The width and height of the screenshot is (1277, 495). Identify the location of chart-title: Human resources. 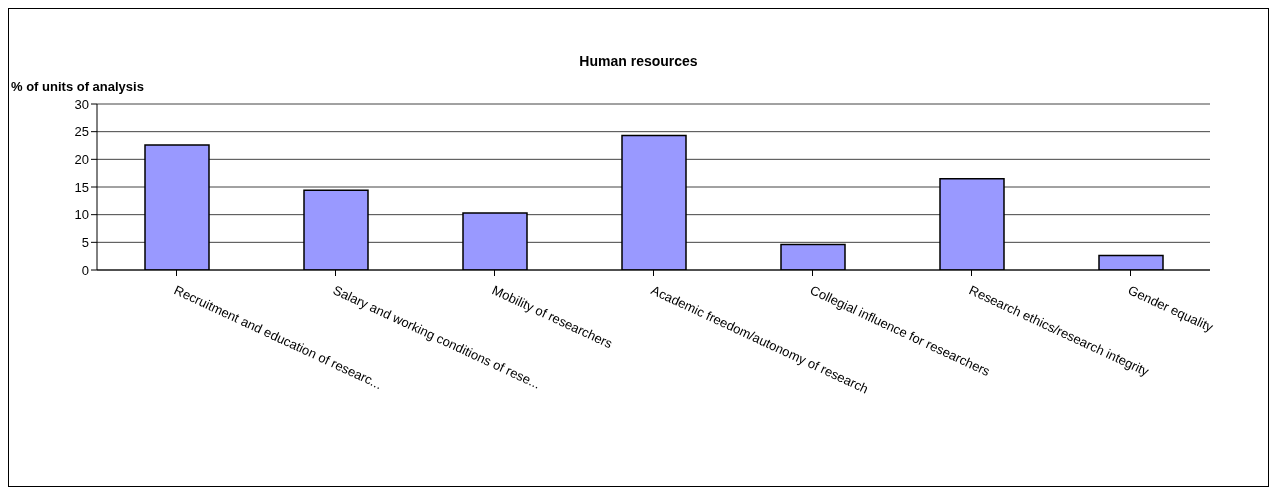
(638, 61).